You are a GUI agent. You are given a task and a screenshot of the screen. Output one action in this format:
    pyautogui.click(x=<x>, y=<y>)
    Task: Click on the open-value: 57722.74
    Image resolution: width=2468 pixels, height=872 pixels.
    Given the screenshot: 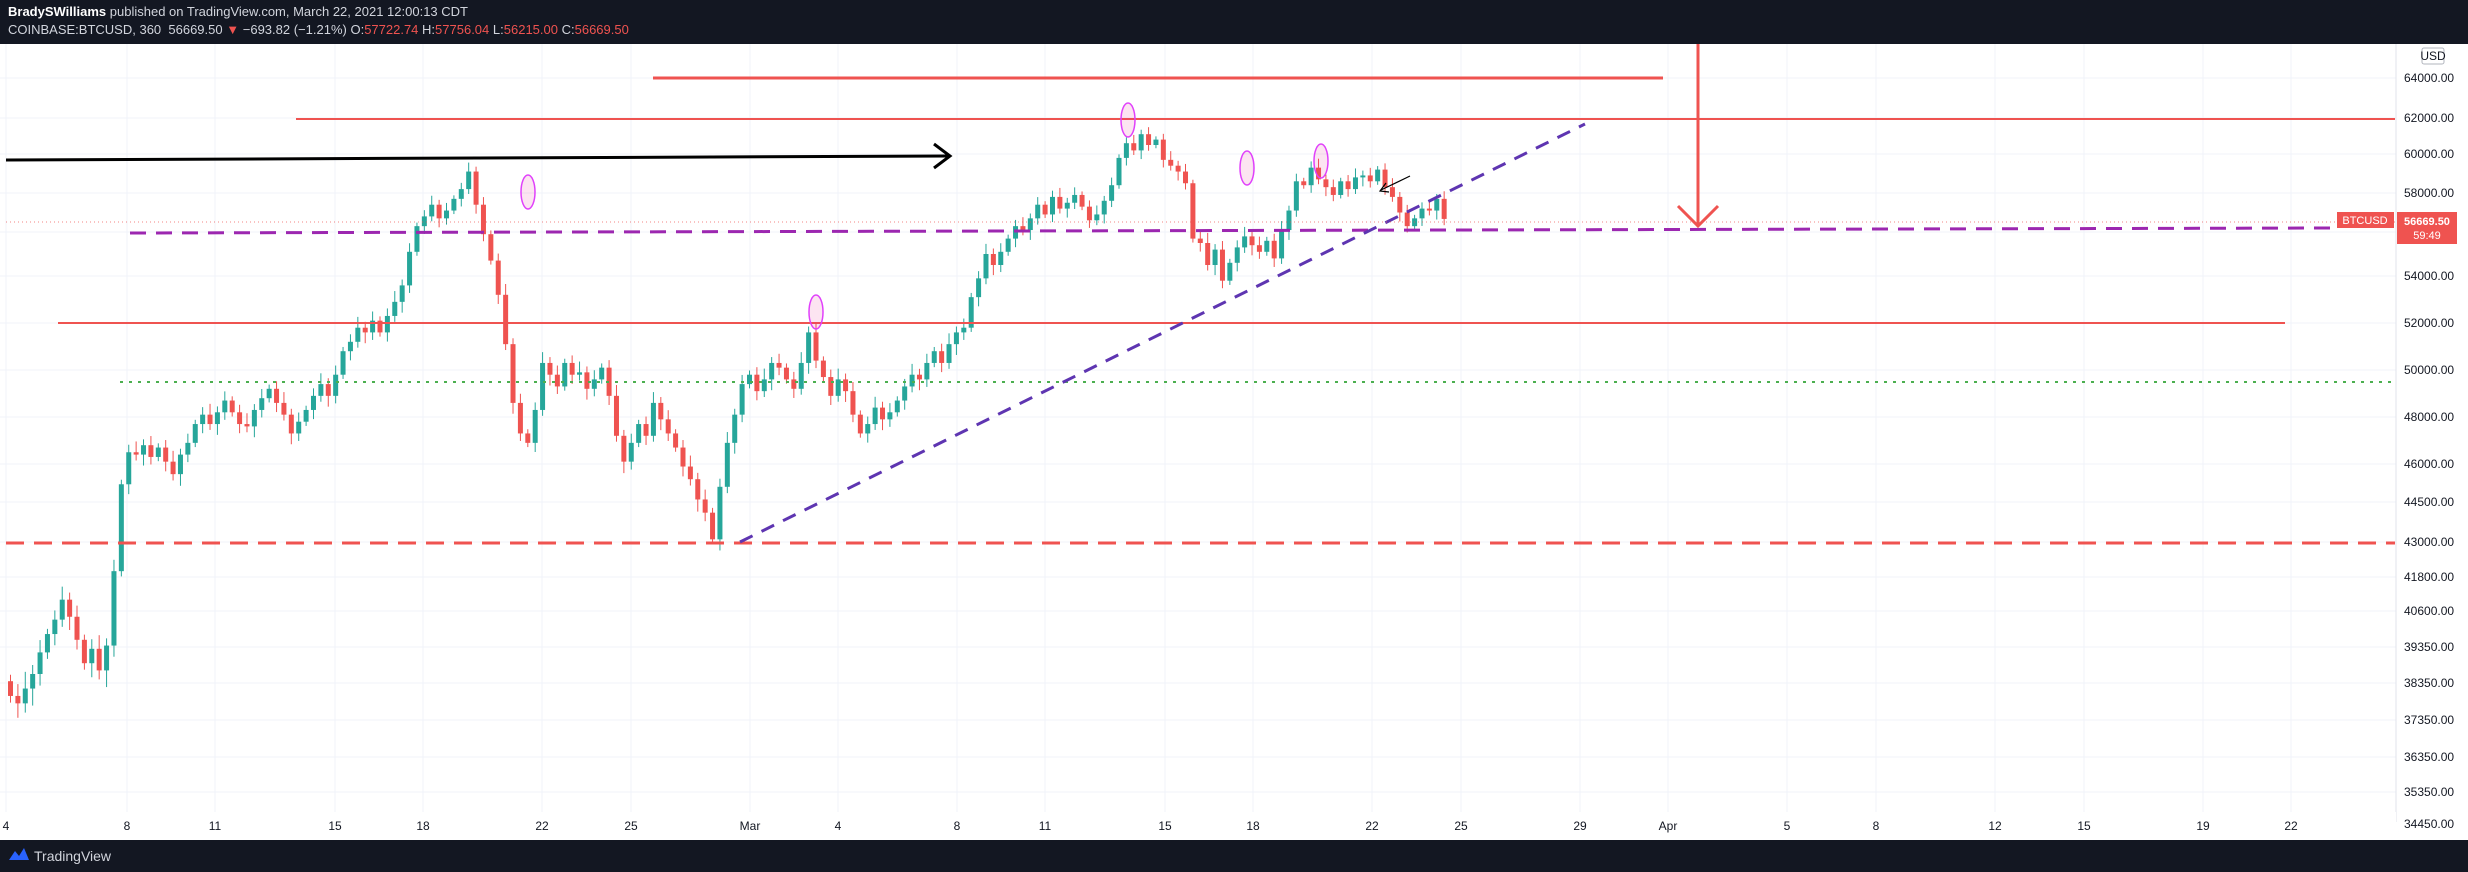 What is the action you would take?
    pyautogui.click(x=391, y=29)
    